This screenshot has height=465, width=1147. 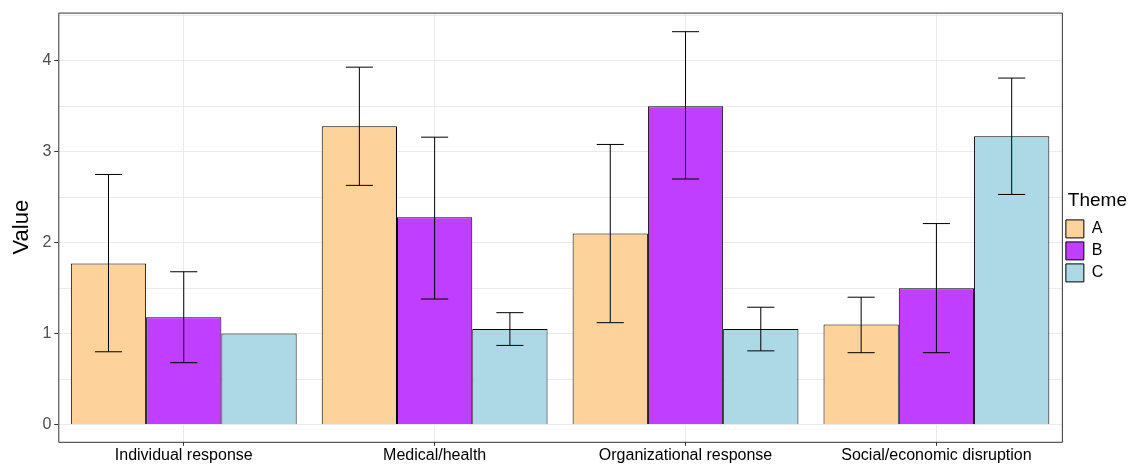 I want to click on x-tick-label: Organizational response, so click(x=685, y=454).